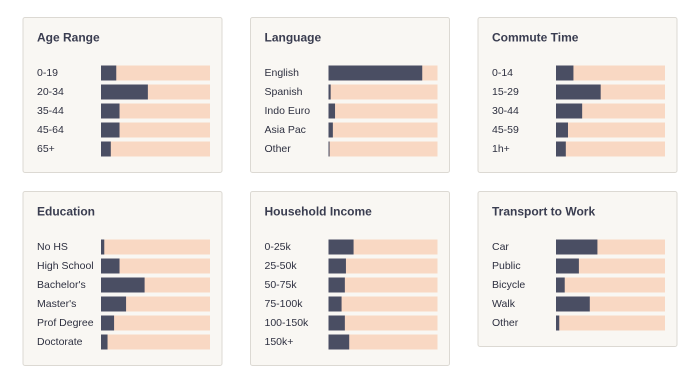 This screenshot has width=700, height=386. Describe the element at coordinates (65, 266) in the screenshot. I see `category-label: High School` at that location.